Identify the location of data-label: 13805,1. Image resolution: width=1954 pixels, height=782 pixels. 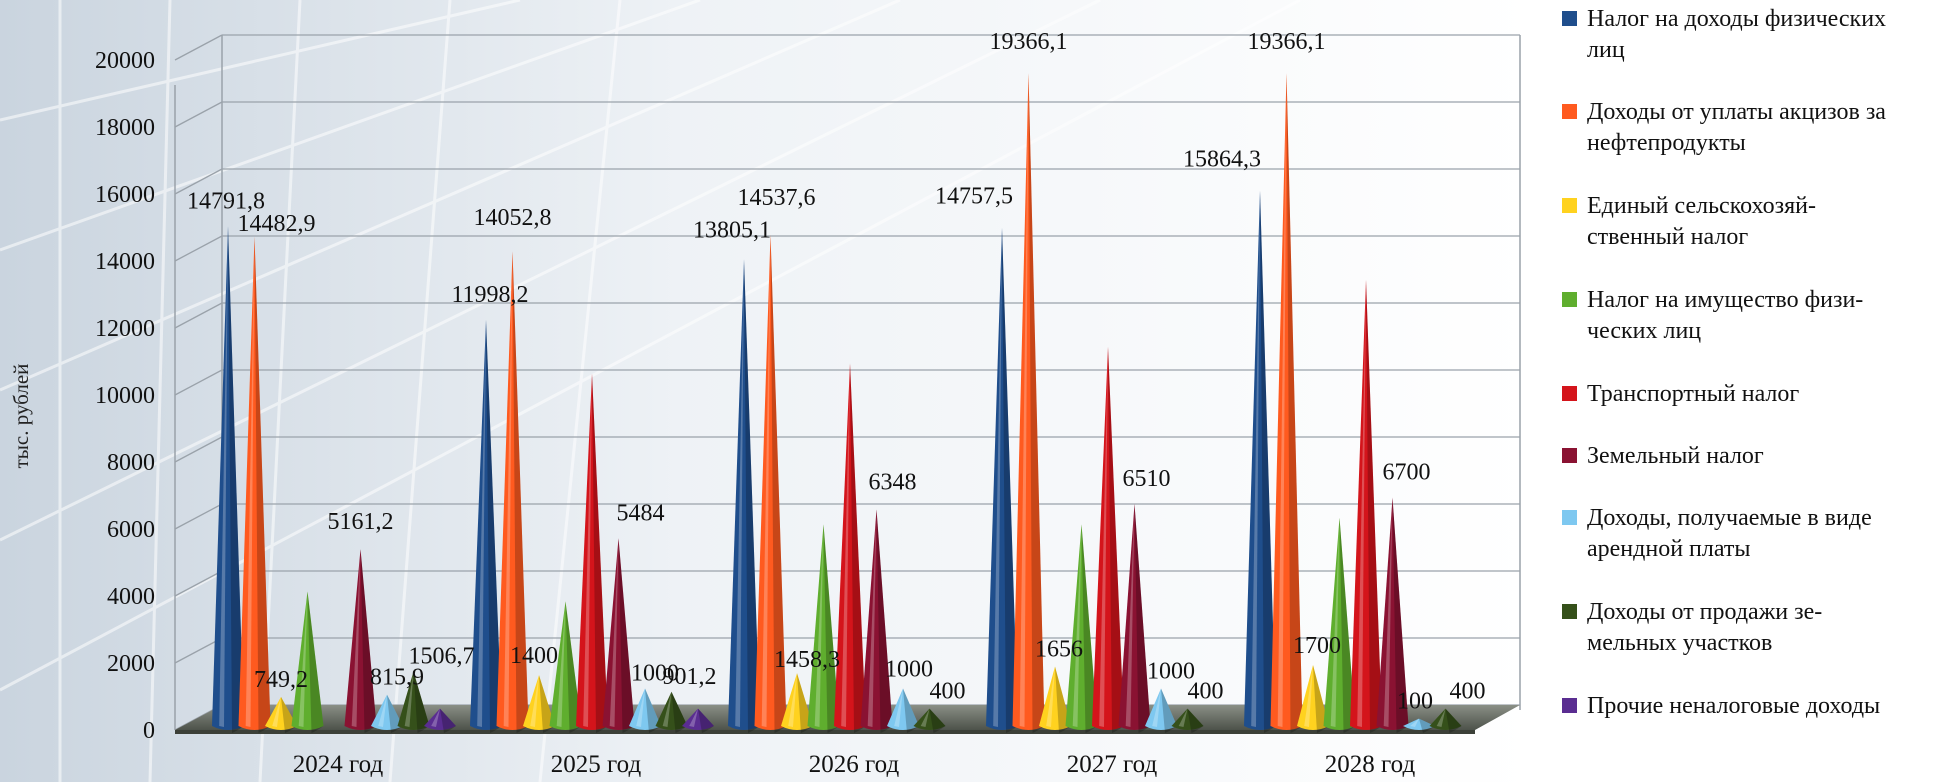
(732, 231).